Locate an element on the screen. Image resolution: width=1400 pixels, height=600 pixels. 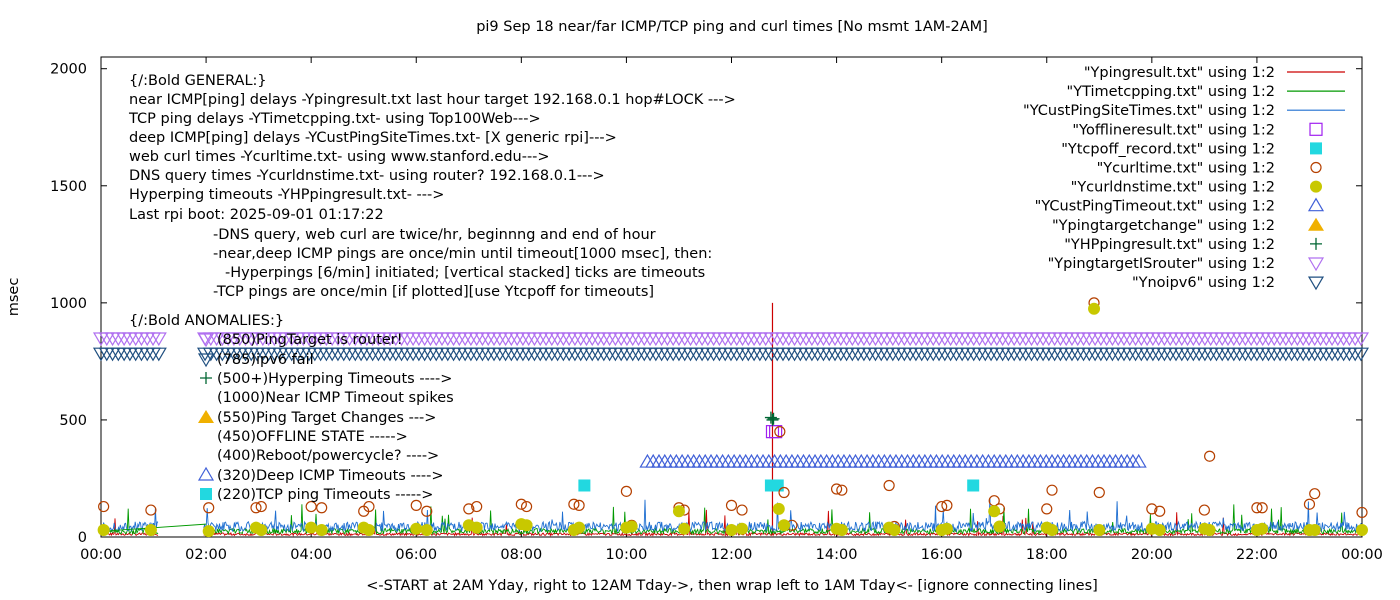
legend-label: "Yofflineresult.txt" using 1:2 is located at coordinates (1173, 130).